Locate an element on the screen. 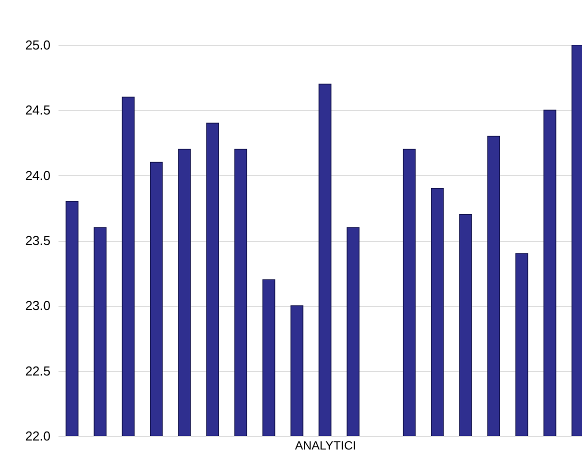  y-tick-label: 23.5 is located at coordinates (37, 240).